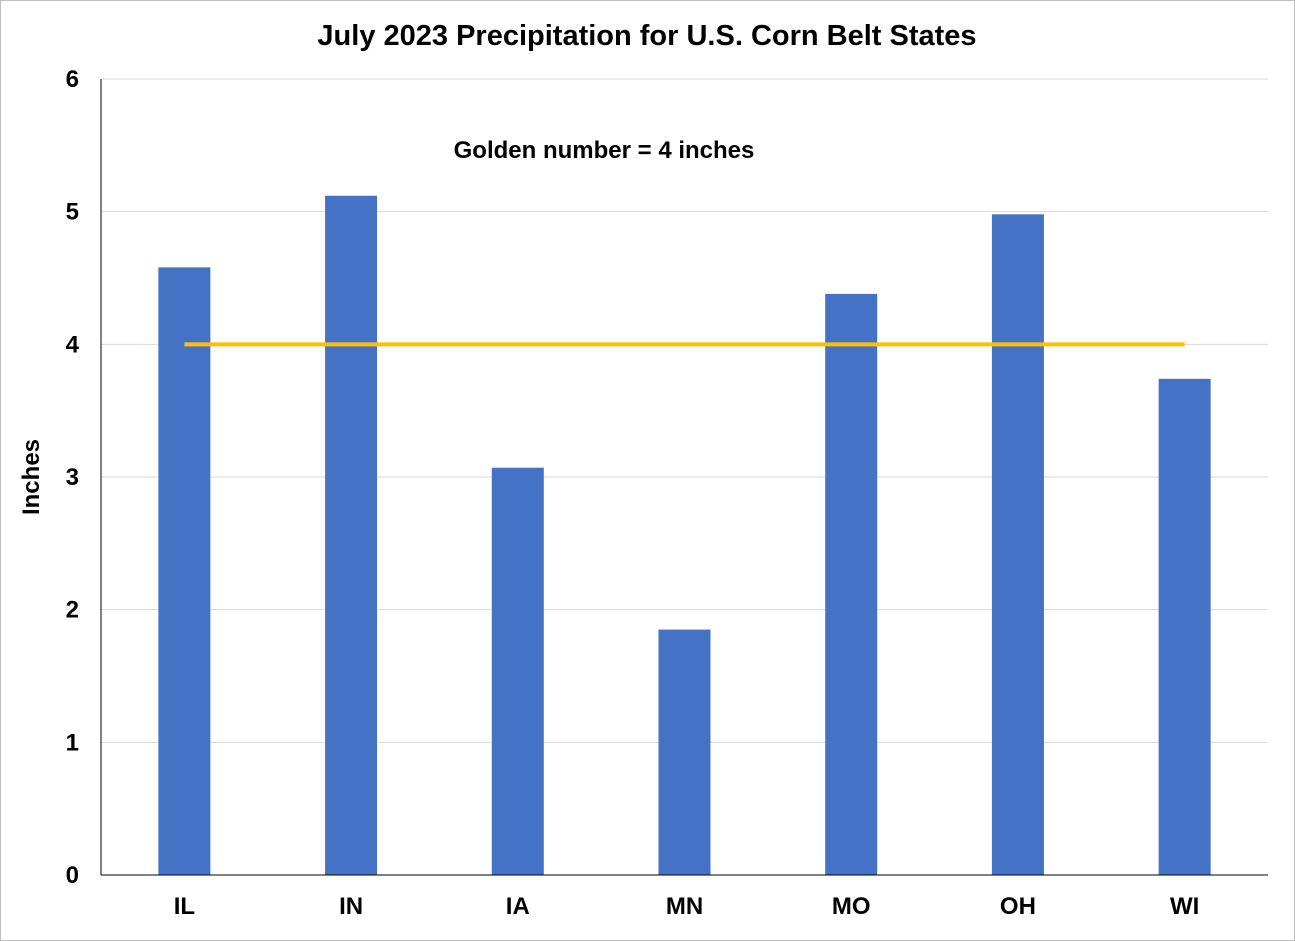  I want to click on y-tick-labels: 0 1 2 3 4 5 6, so click(73, 477).